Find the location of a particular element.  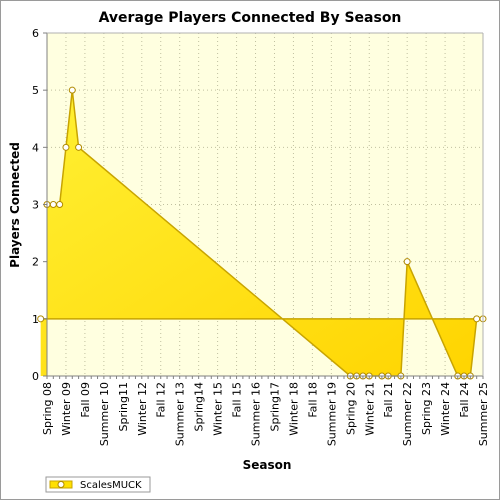

x-tick-label: Winter 18 is located at coordinates (293, 409).